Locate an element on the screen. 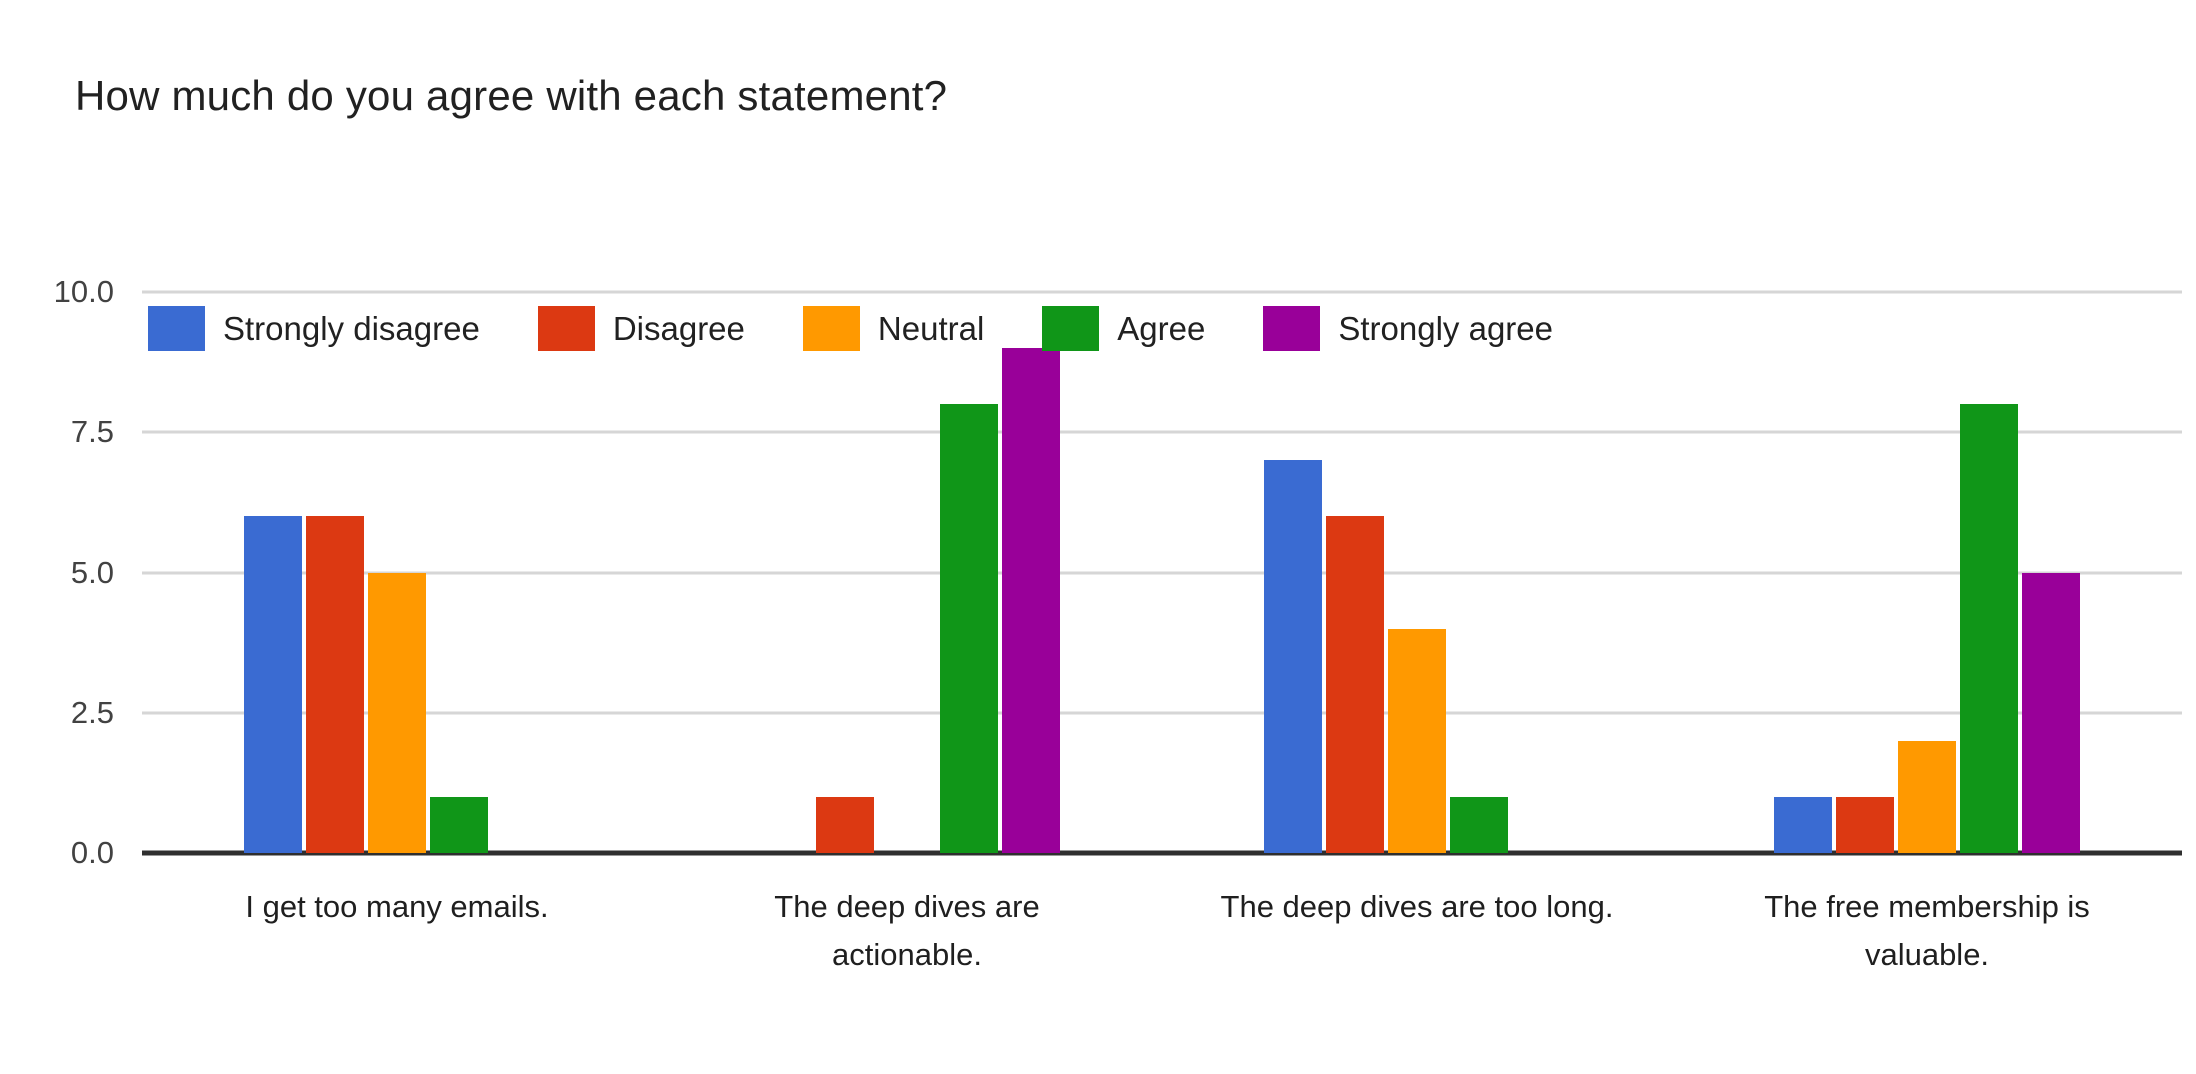 The image size is (2196, 1074). legend-item: Agree is located at coordinates (1123, 328).